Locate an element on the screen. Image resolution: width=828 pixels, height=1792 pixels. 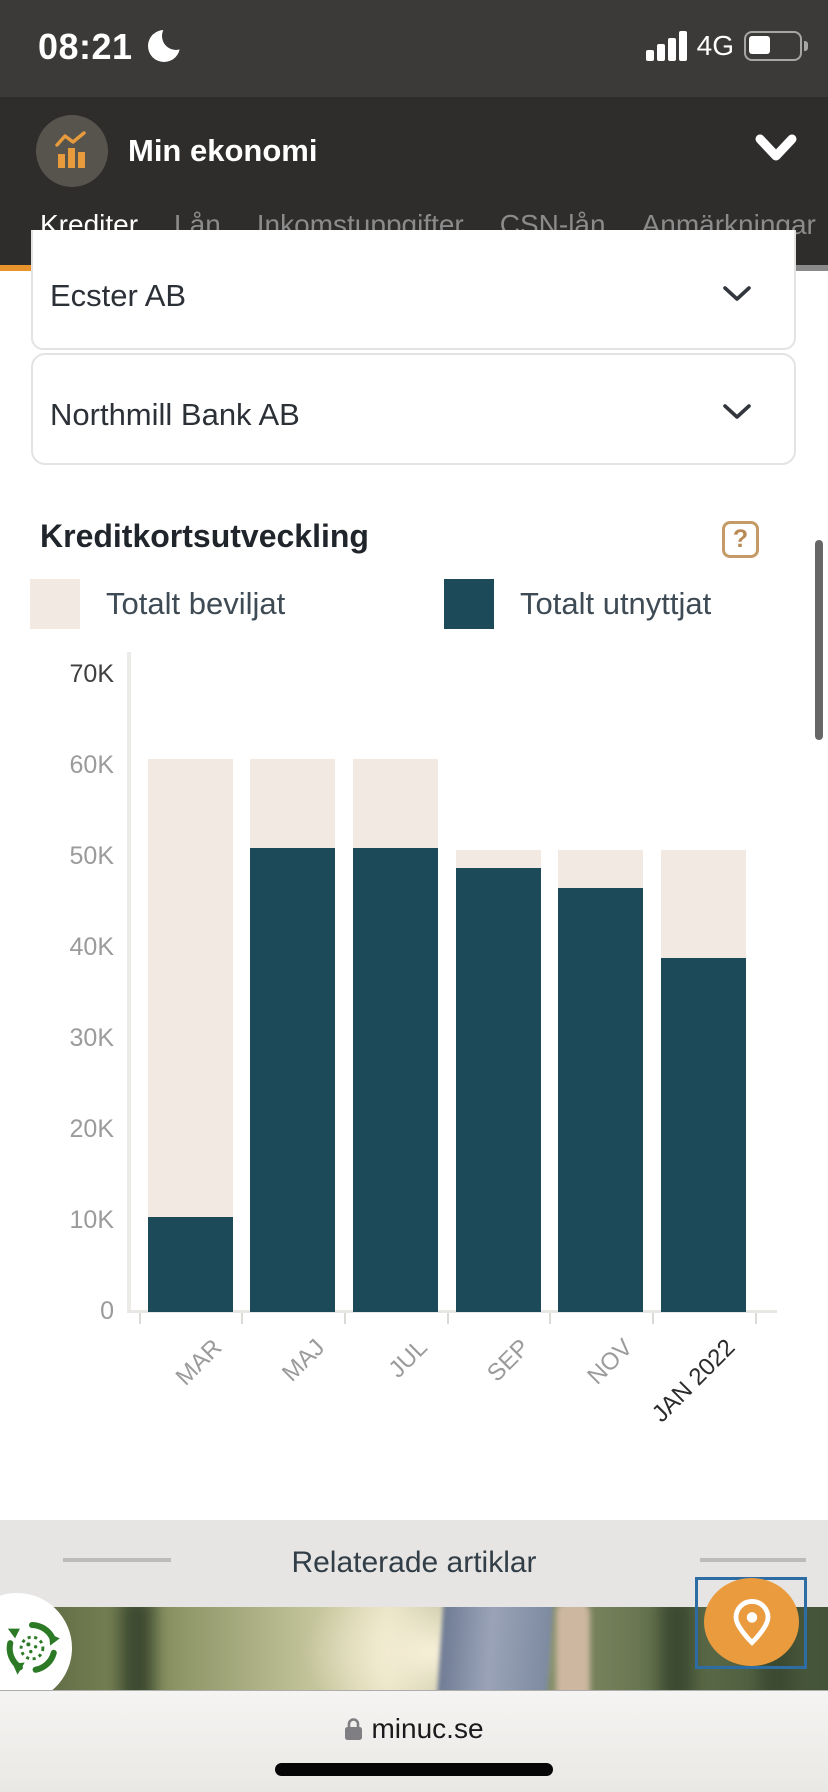
x-tick-label: JUL is located at coordinates (408, 1359).